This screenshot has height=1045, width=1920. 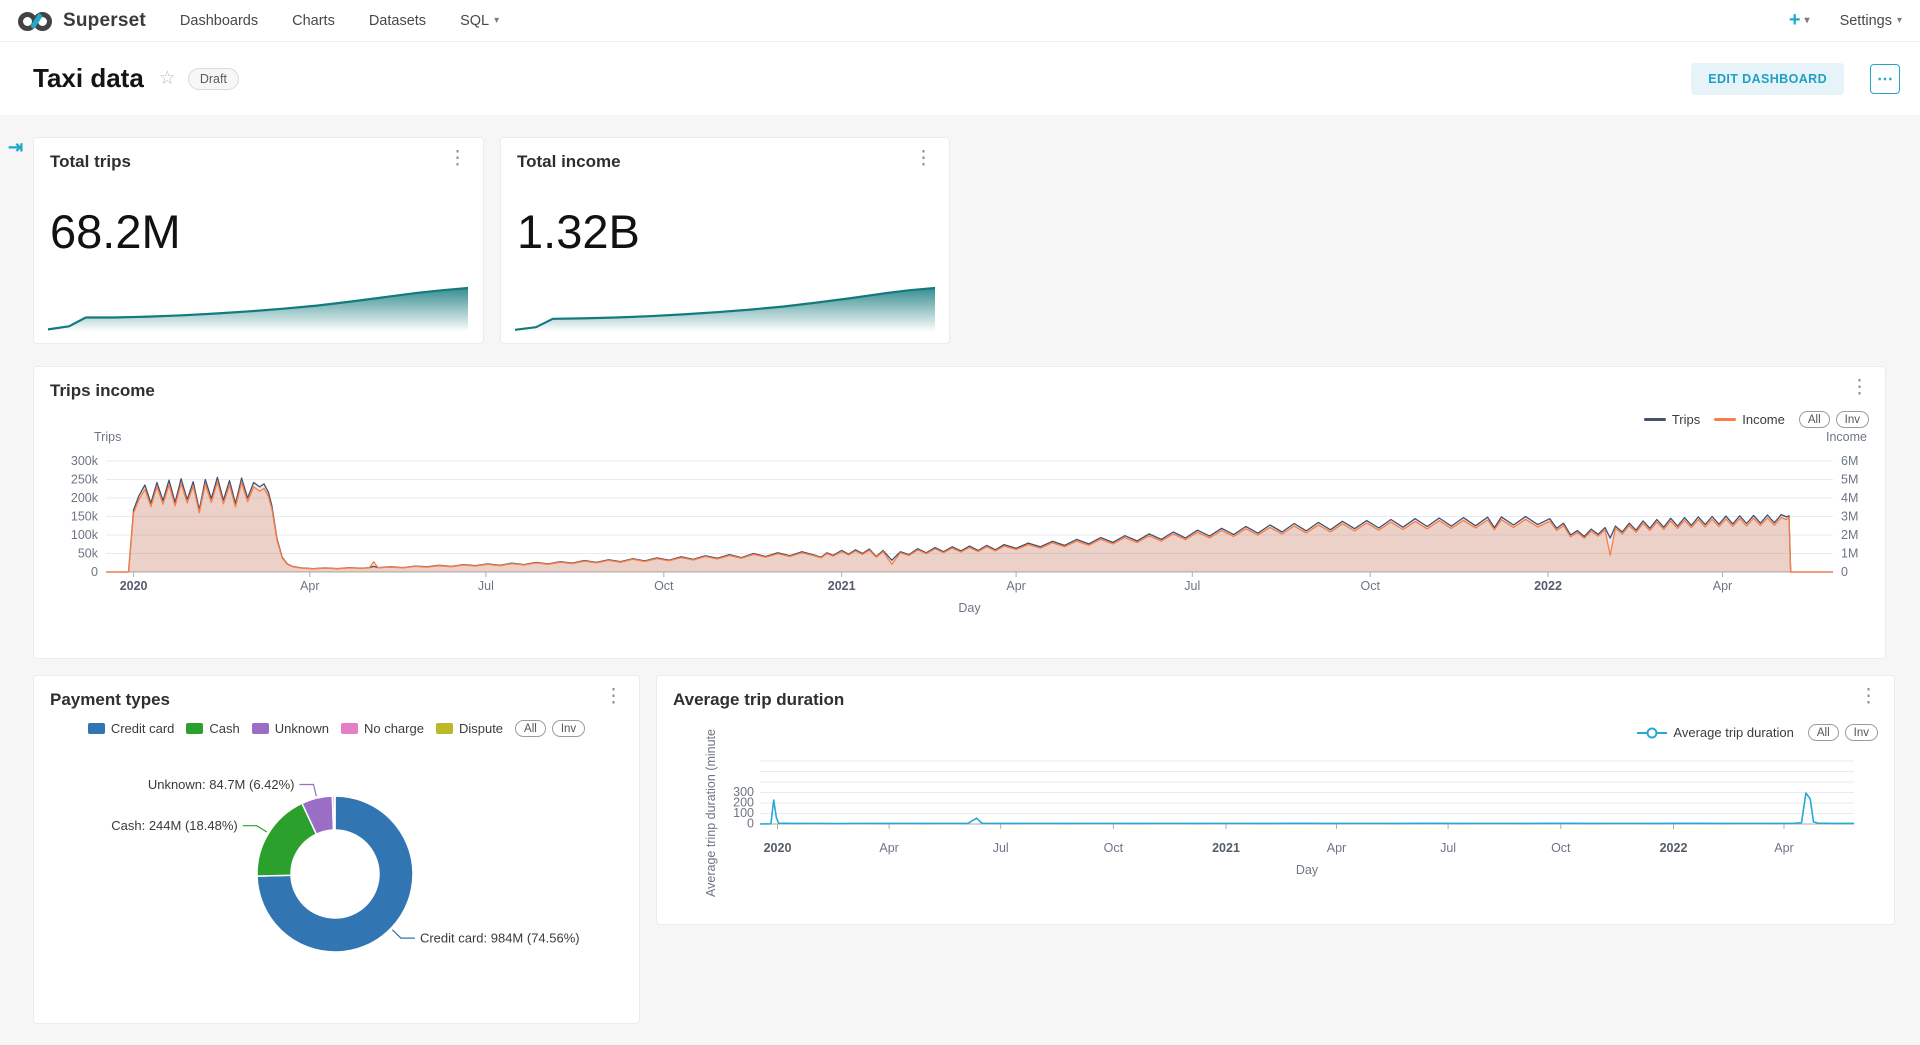 What do you see at coordinates (339, 21) in the screenshot?
I see `nav-items: Dashboards Charts Datasets SQL ▾` at bounding box center [339, 21].